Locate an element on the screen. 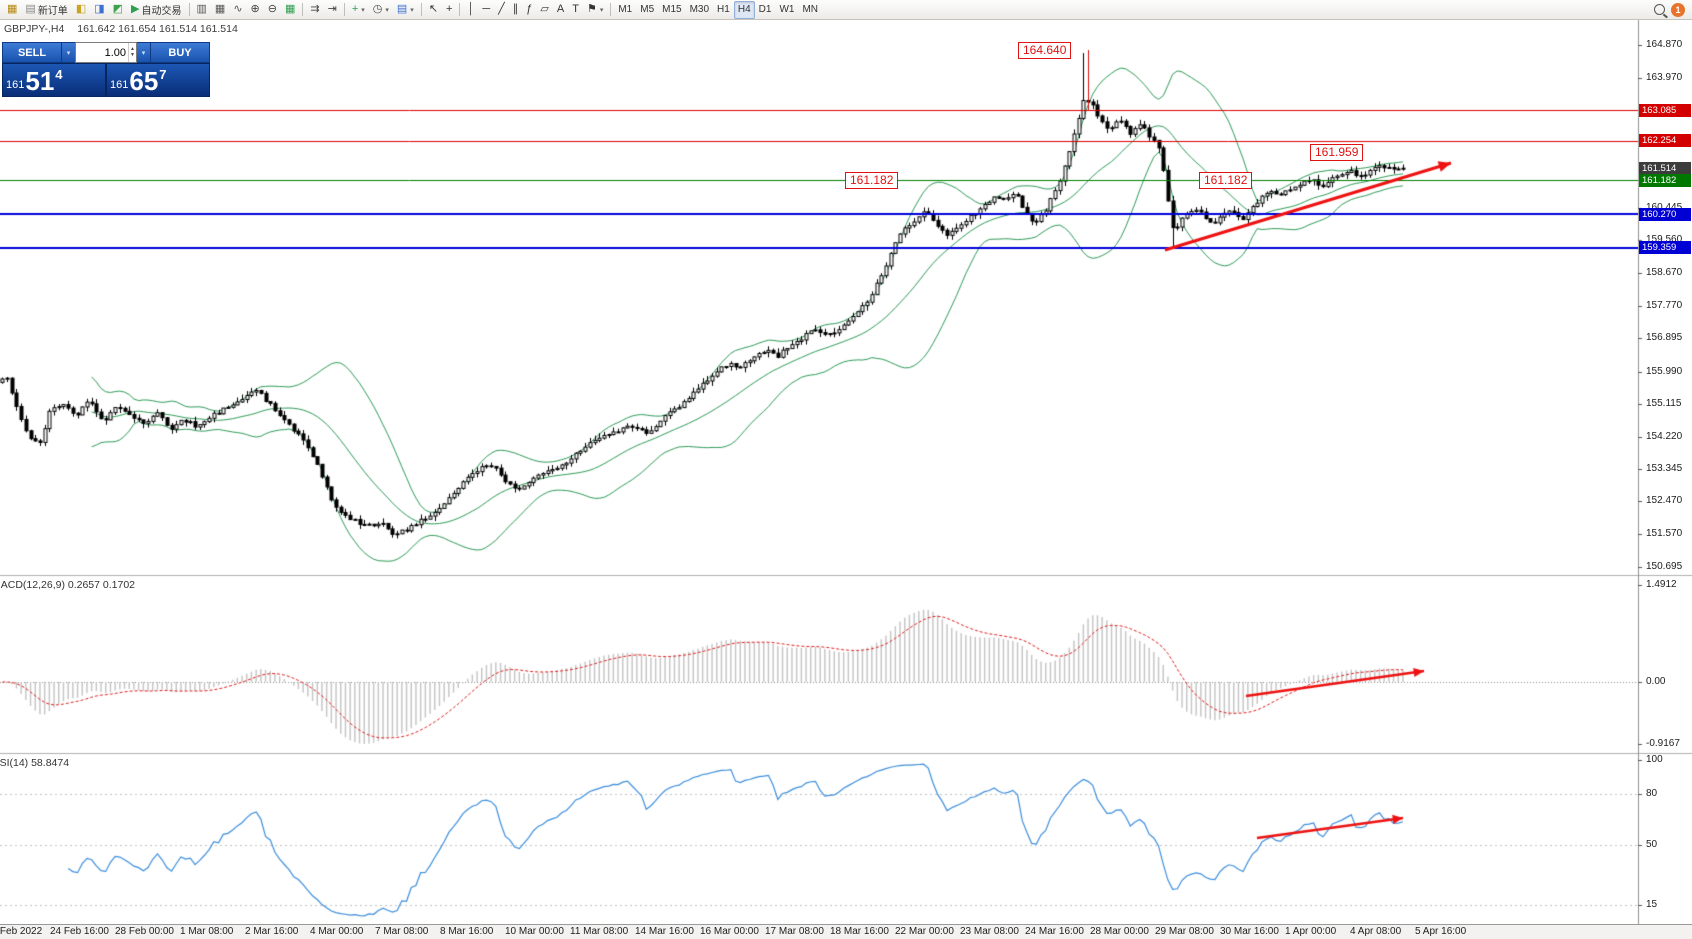 Image resolution: width=1692 pixels, height=939 pixels. line-chart-button-icon: ∿ is located at coordinates (238, 9).